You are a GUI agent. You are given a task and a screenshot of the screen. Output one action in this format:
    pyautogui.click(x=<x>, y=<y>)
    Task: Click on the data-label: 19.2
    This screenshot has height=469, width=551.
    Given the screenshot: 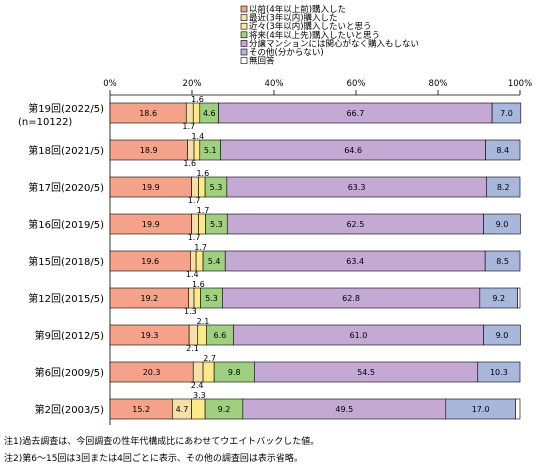 What is the action you would take?
    pyautogui.click(x=149, y=298)
    